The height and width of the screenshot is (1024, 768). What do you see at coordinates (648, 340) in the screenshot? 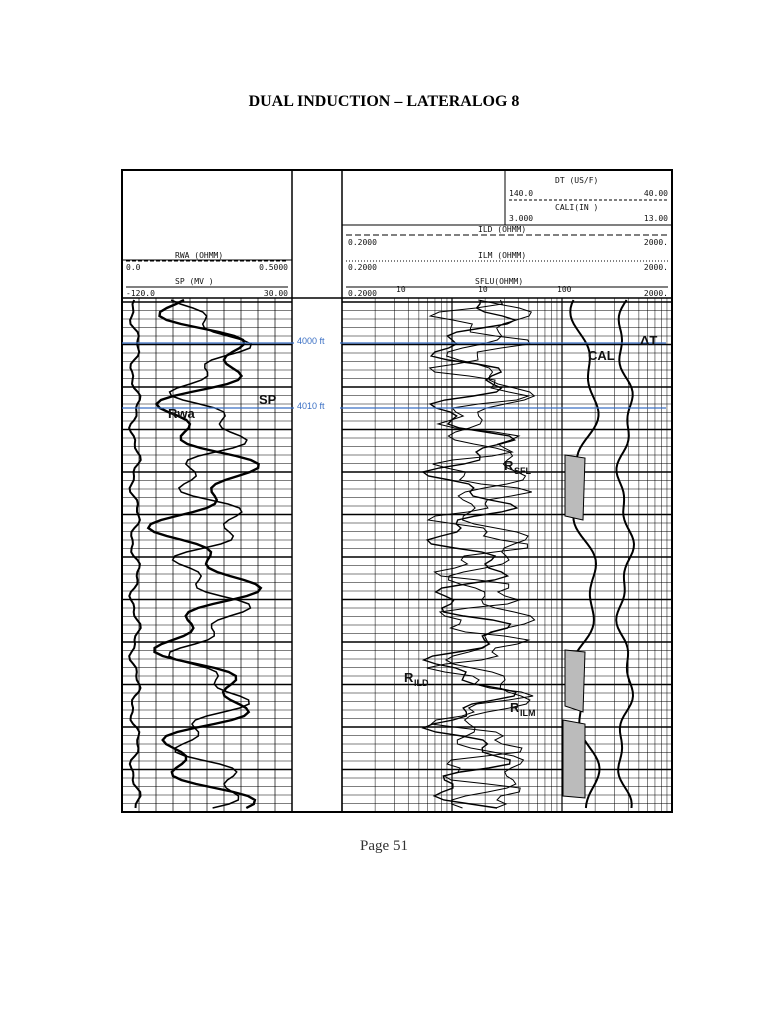
I see `annotation: ΔT` at bounding box center [648, 340].